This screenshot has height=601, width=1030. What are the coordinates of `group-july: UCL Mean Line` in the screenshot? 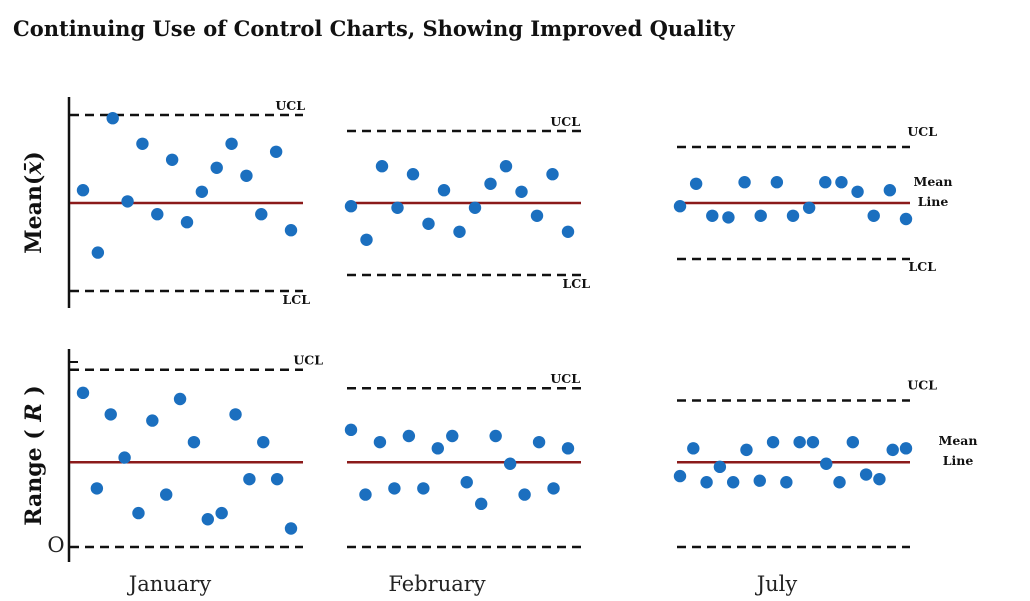 It's located at (825, 463).